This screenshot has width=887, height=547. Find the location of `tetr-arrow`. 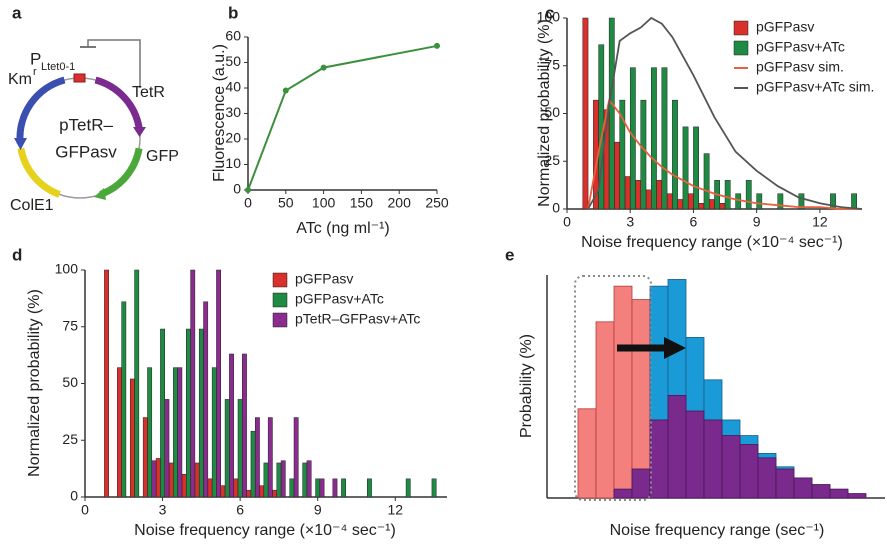

tetr-arrow is located at coordinates (139, 132).